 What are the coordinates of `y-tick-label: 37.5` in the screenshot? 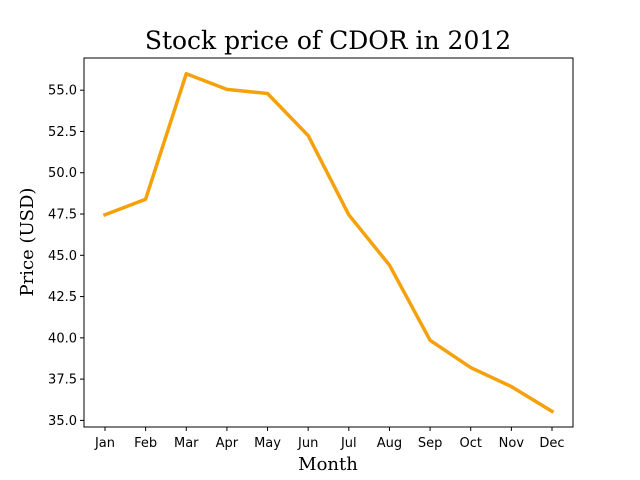 It's located at (62, 380).